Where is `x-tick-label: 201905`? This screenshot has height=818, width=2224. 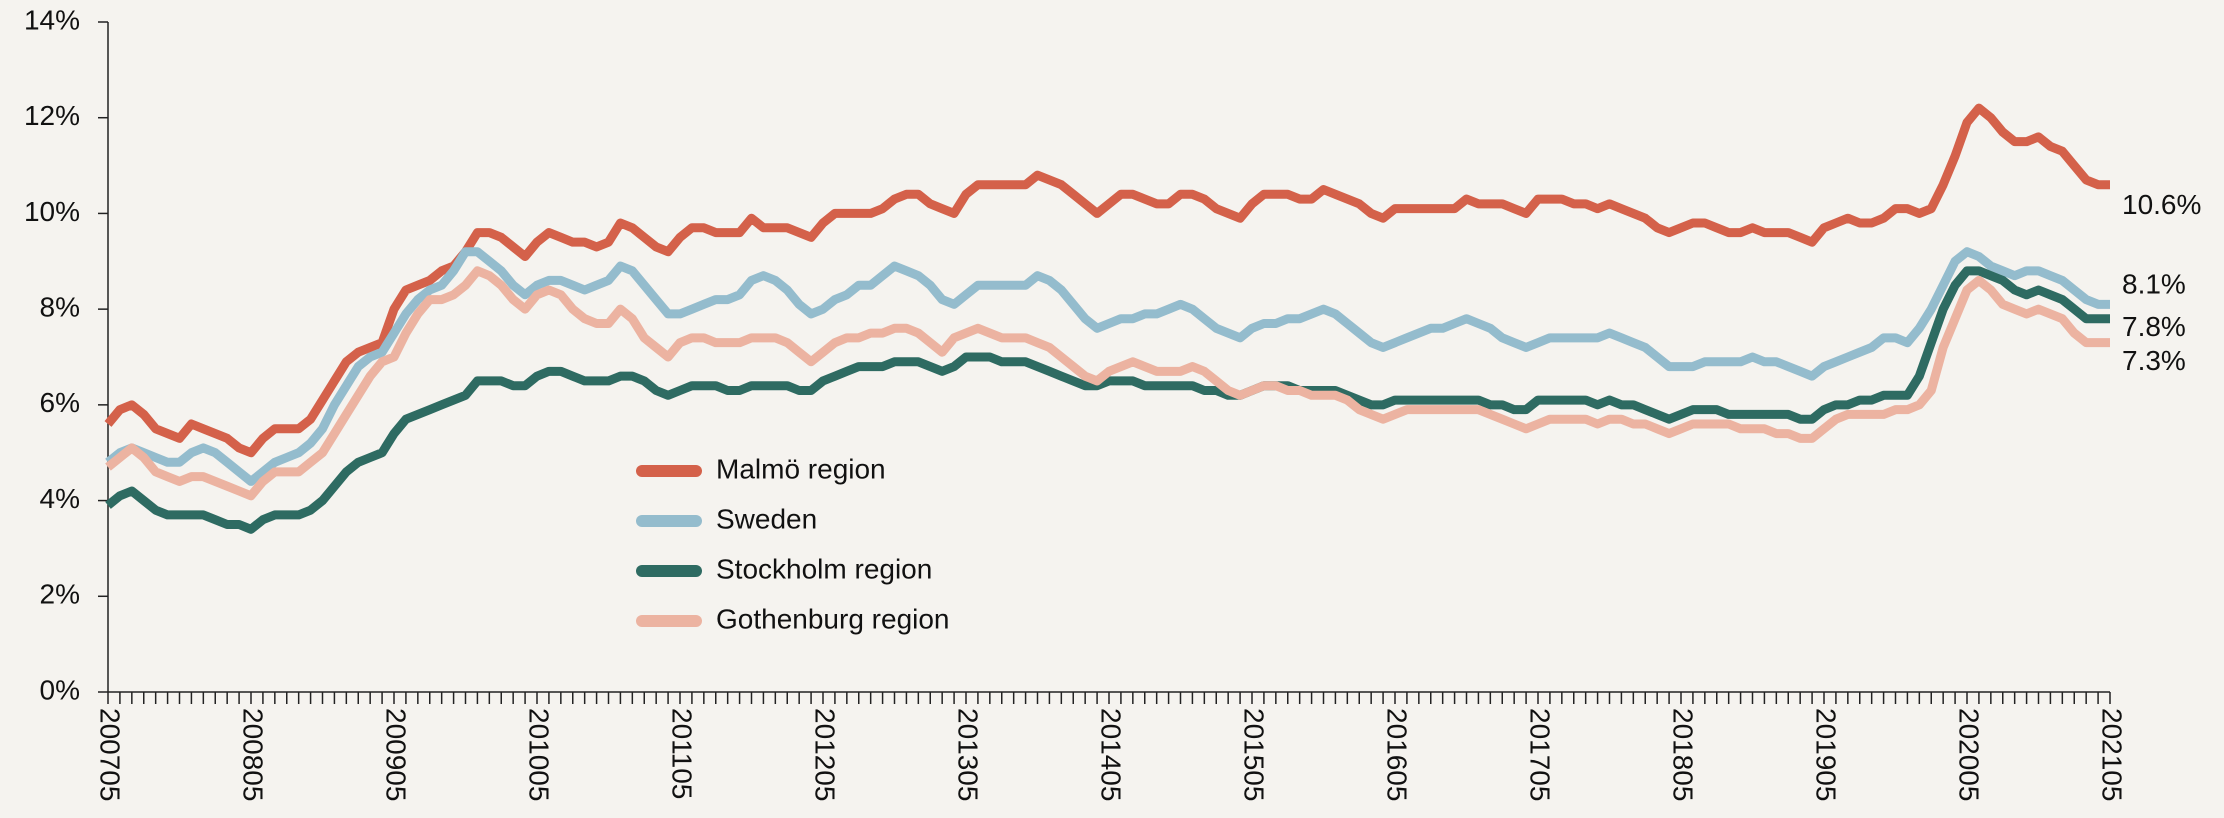 x-tick-label: 201905 is located at coordinates (1826, 754).